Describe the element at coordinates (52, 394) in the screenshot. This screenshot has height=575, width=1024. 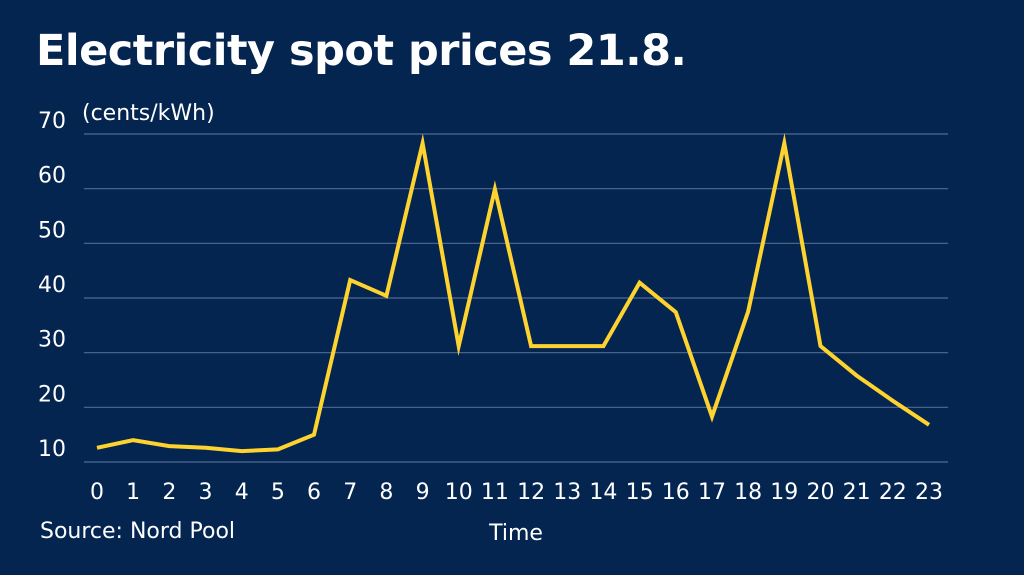
I see `y-tick-label: 20` at that location.